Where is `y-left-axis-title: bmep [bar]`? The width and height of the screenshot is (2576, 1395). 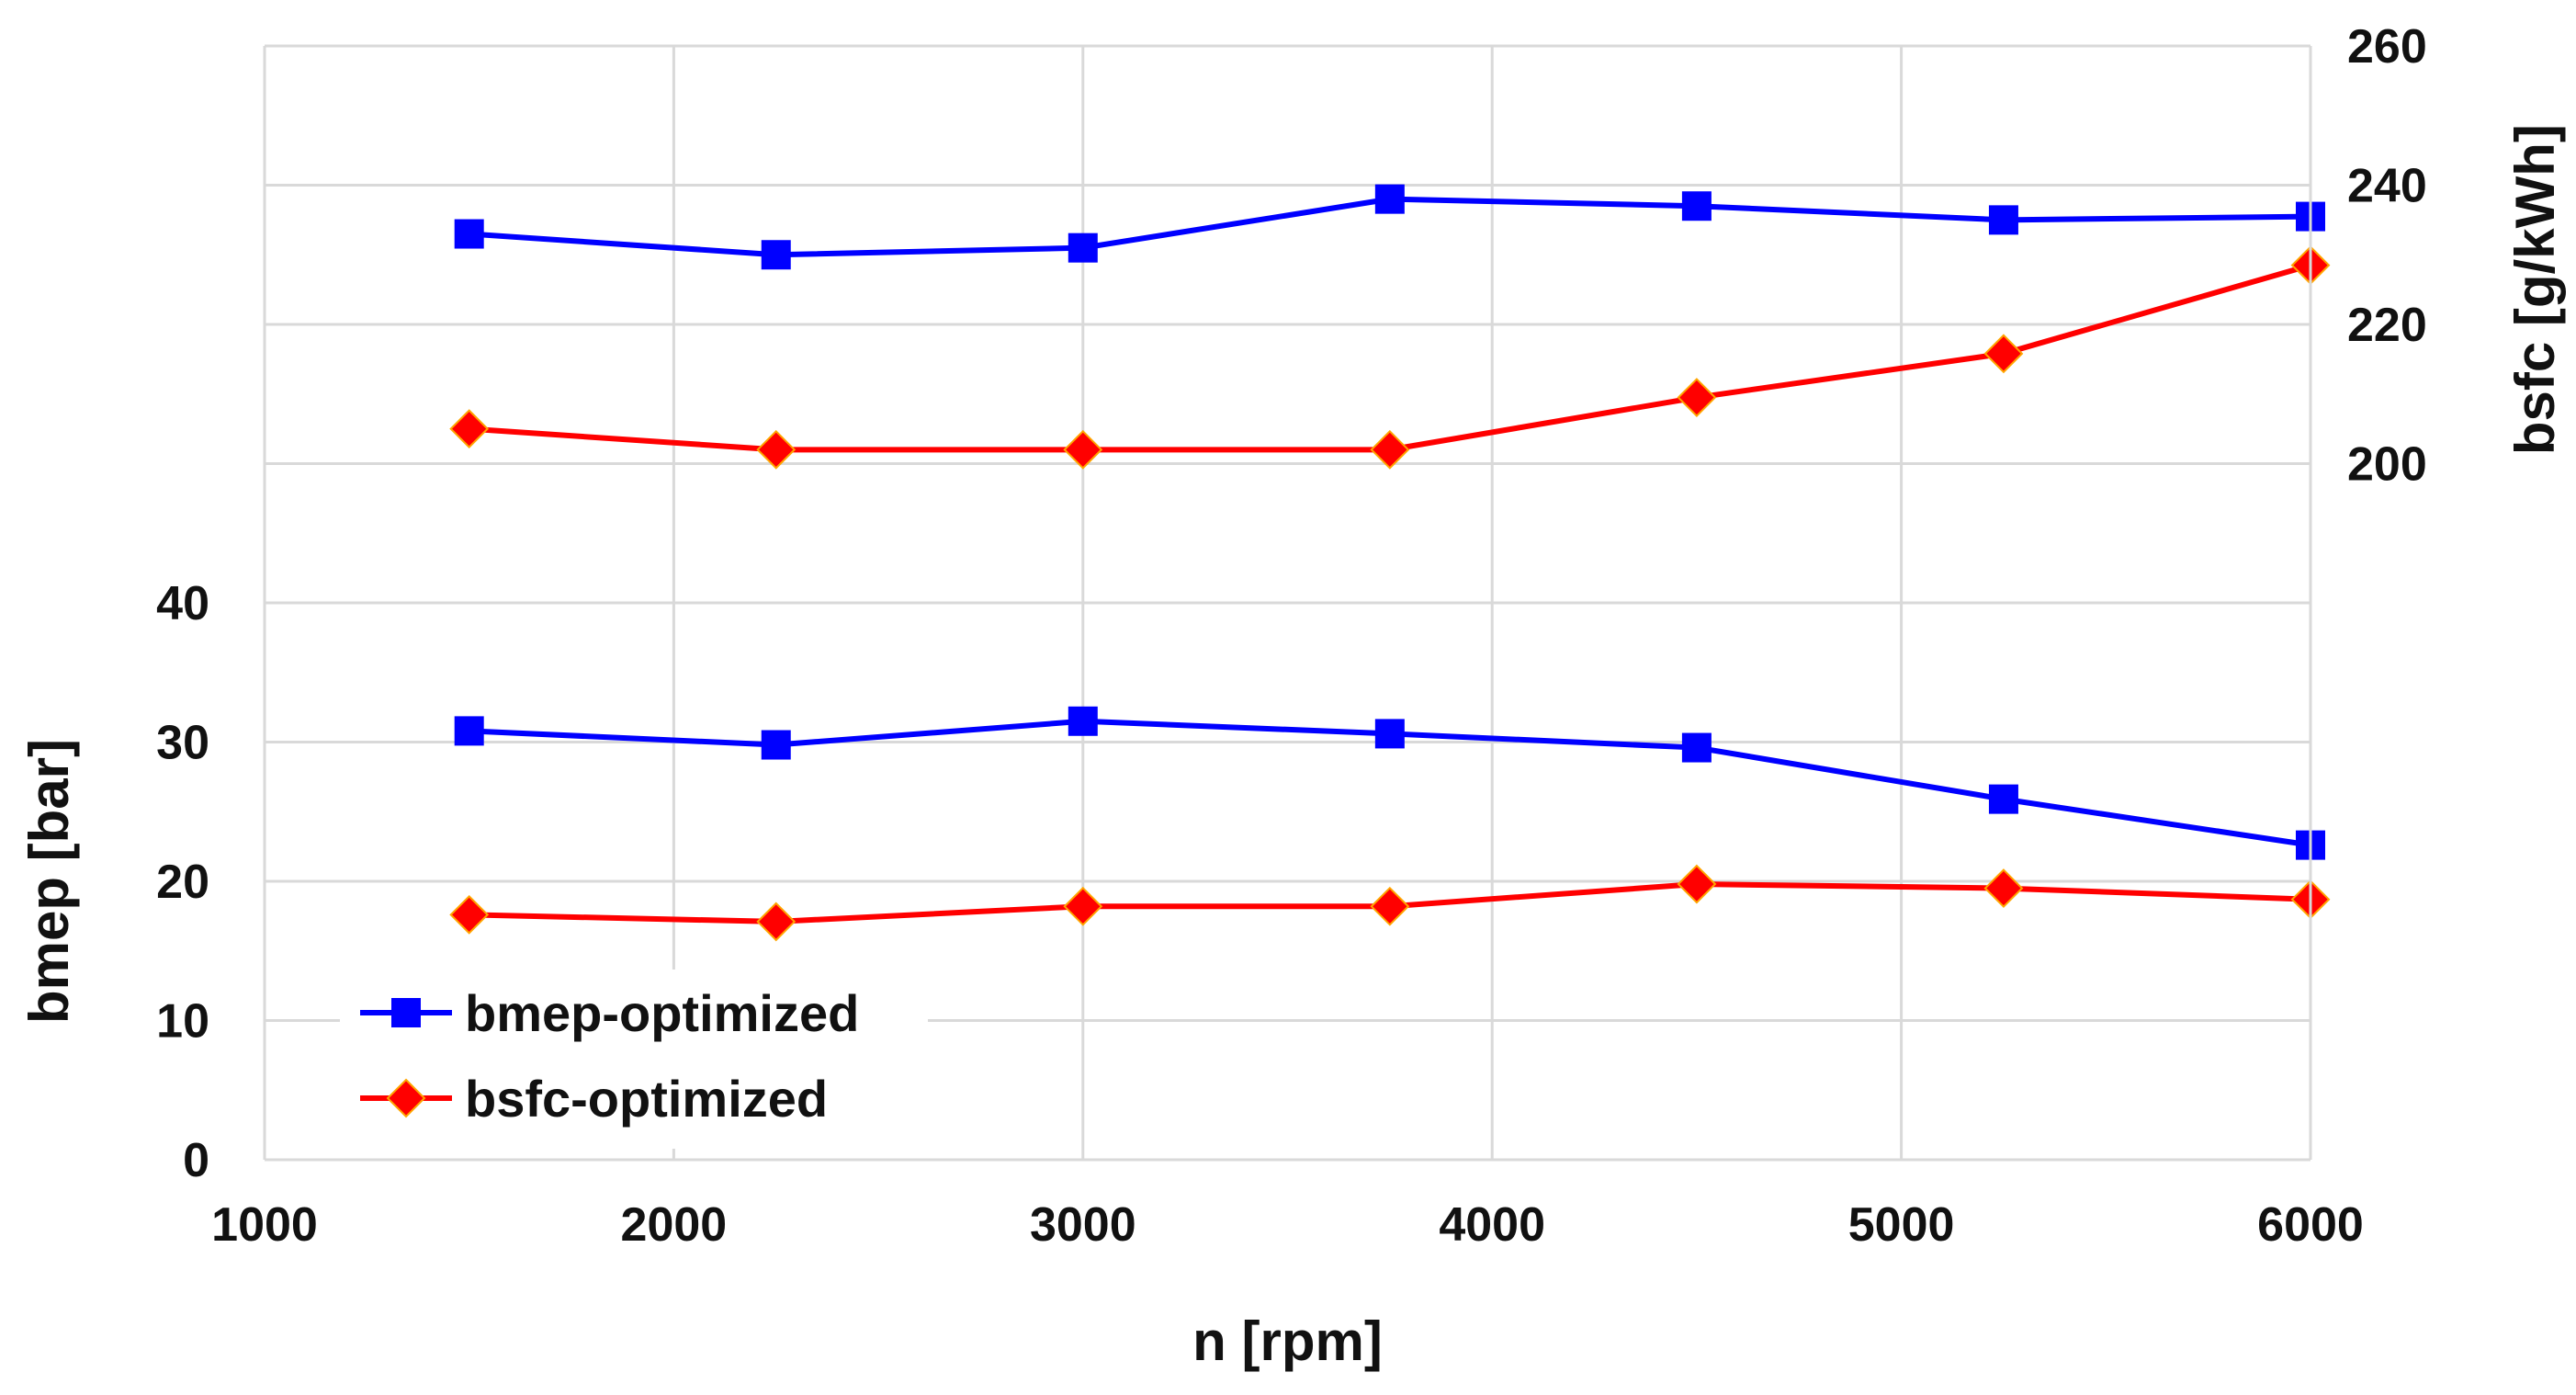 y-left-axis-title: bmep [bar] is located at coordinates (49, 881).